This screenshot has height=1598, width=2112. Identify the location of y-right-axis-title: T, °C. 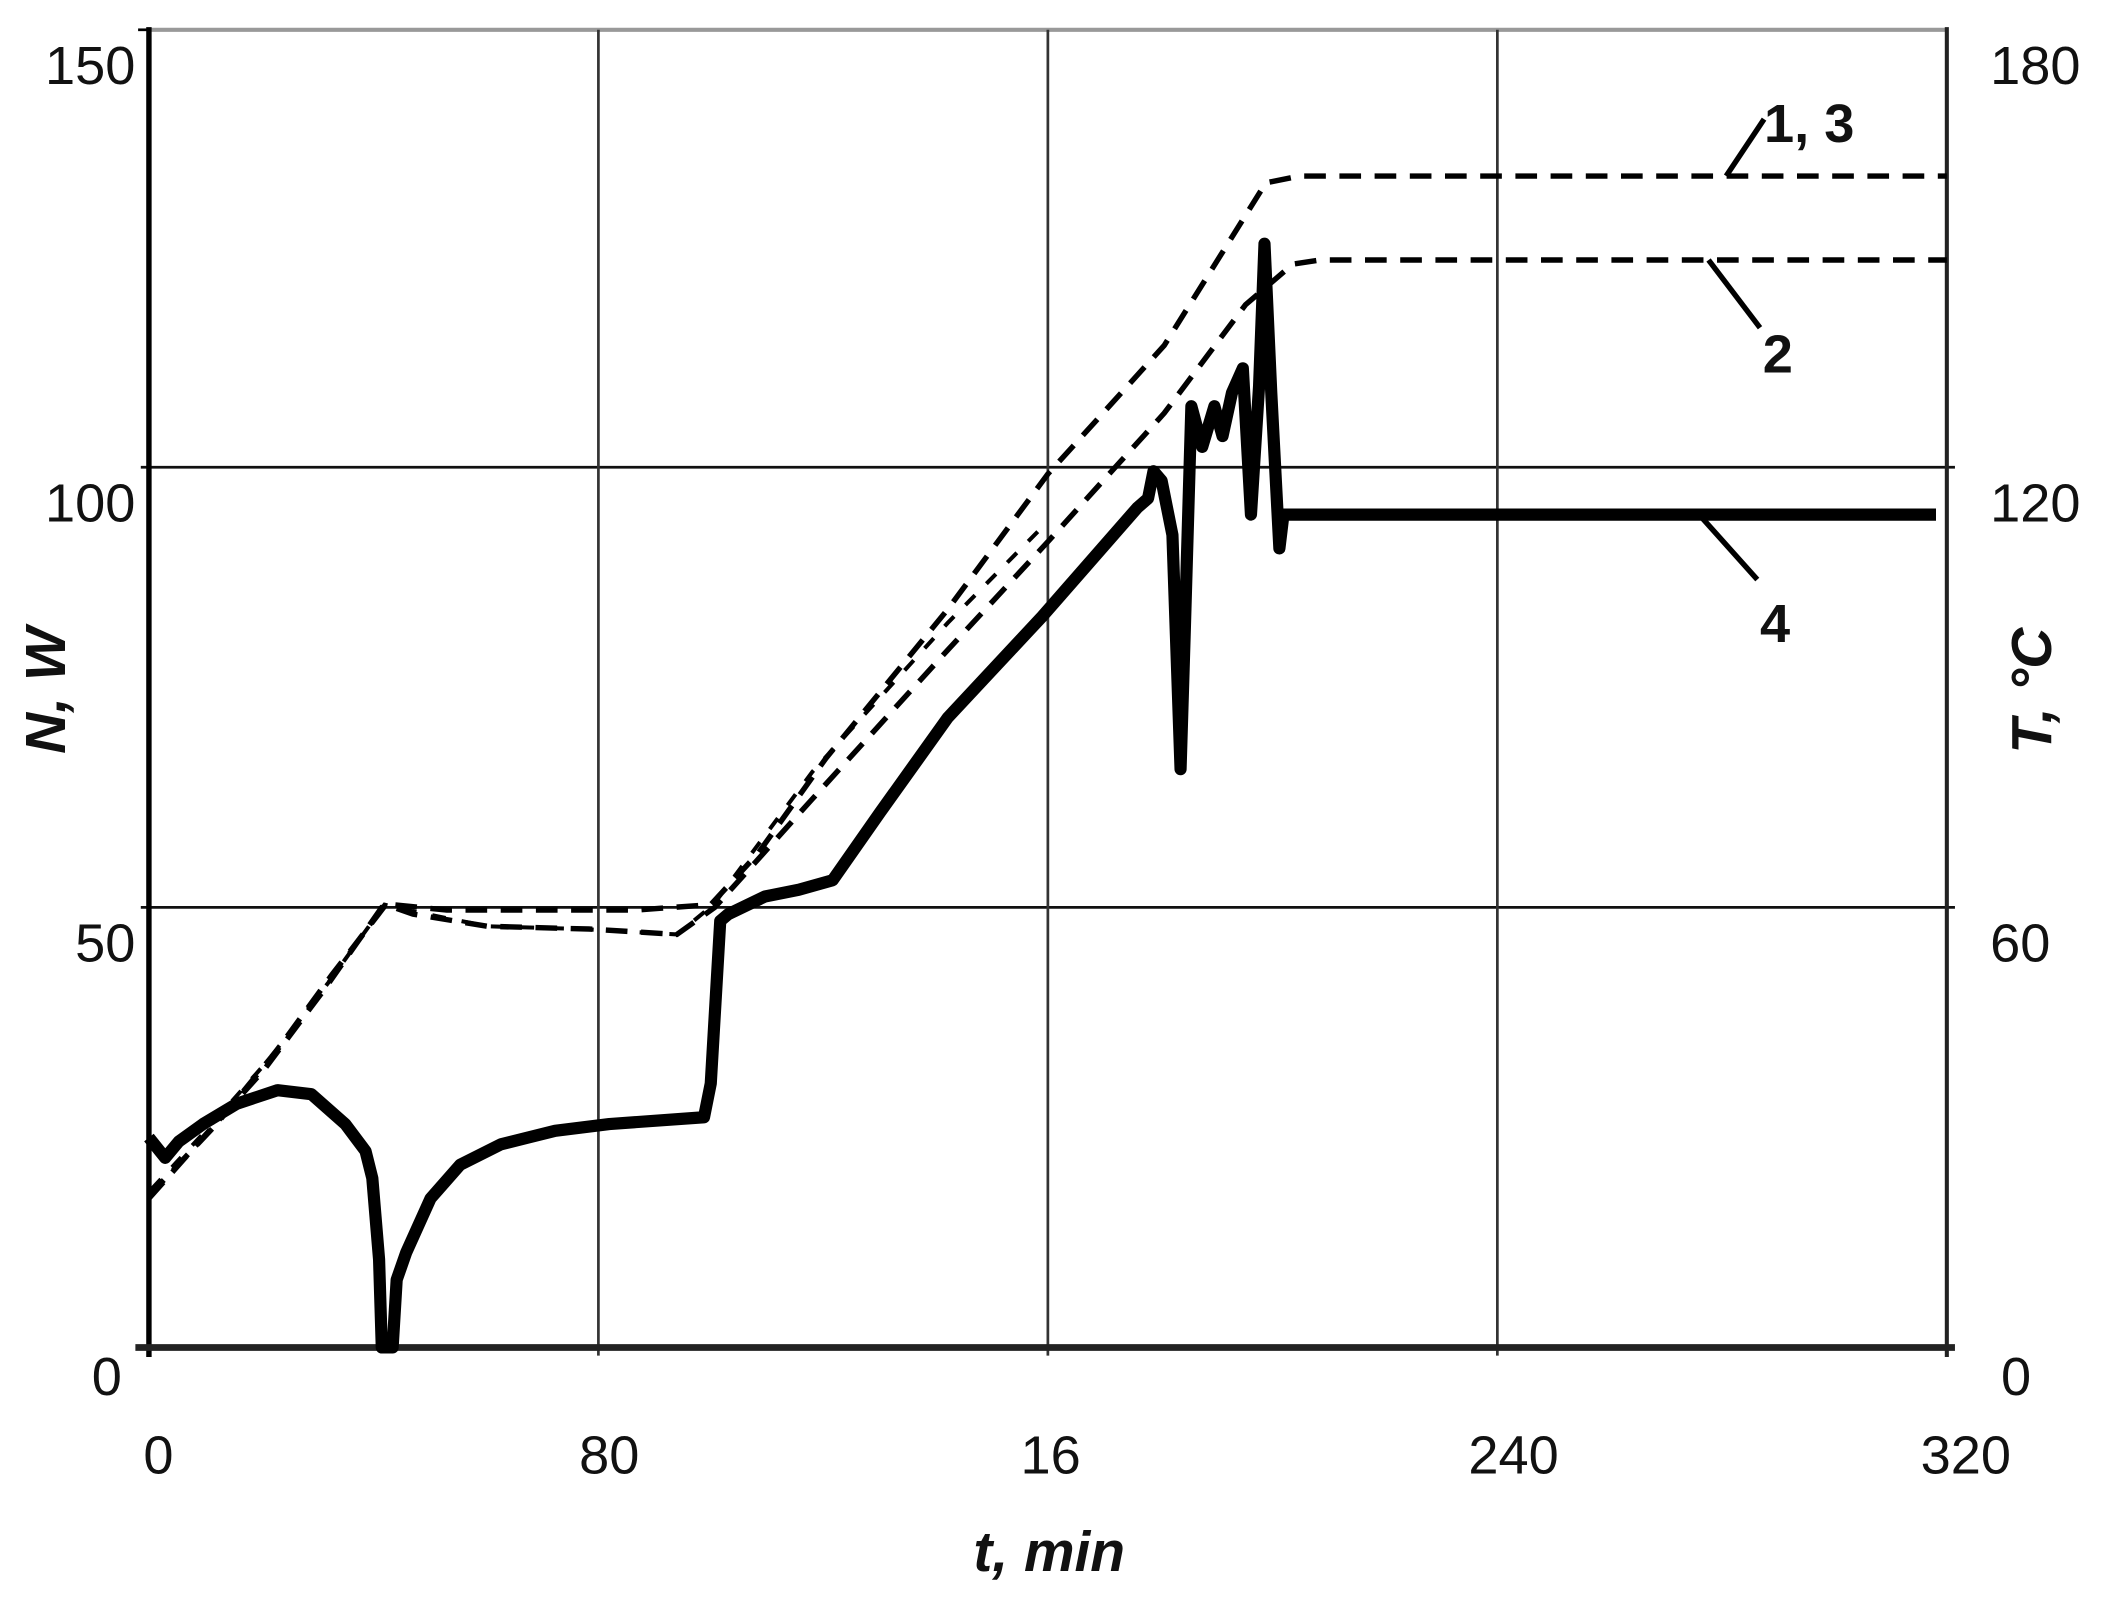
(2032, 690).